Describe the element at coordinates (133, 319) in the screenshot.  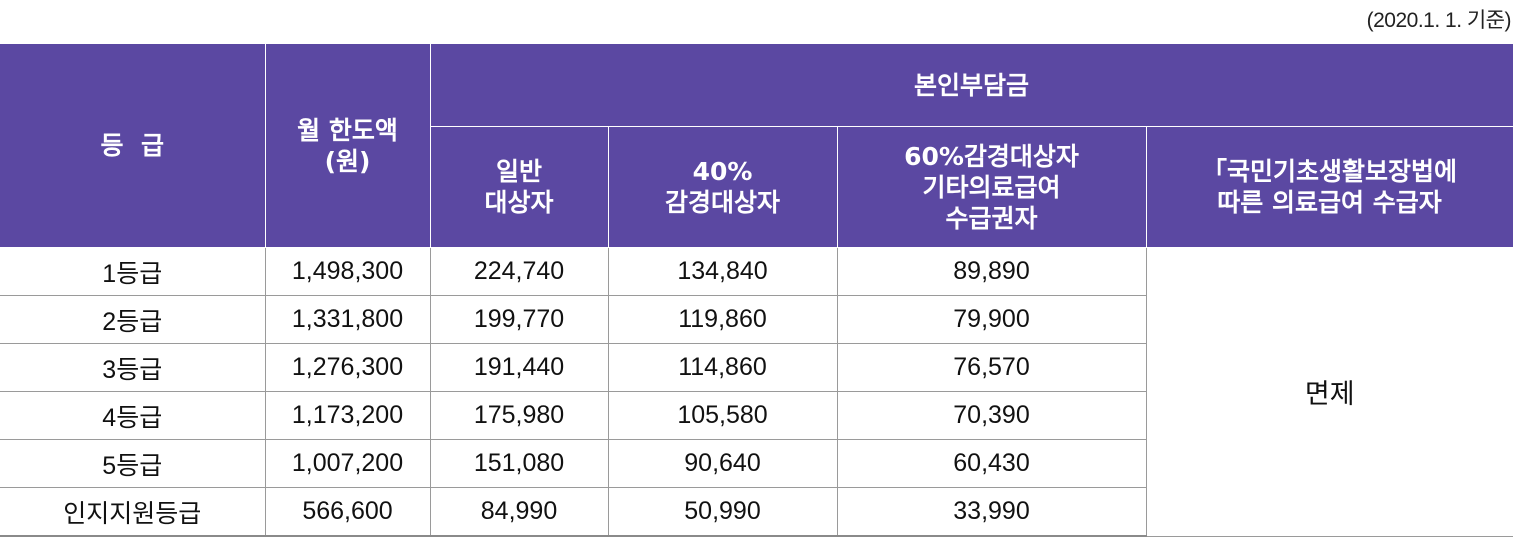
I see `cell-grade: 2등급` at that location.